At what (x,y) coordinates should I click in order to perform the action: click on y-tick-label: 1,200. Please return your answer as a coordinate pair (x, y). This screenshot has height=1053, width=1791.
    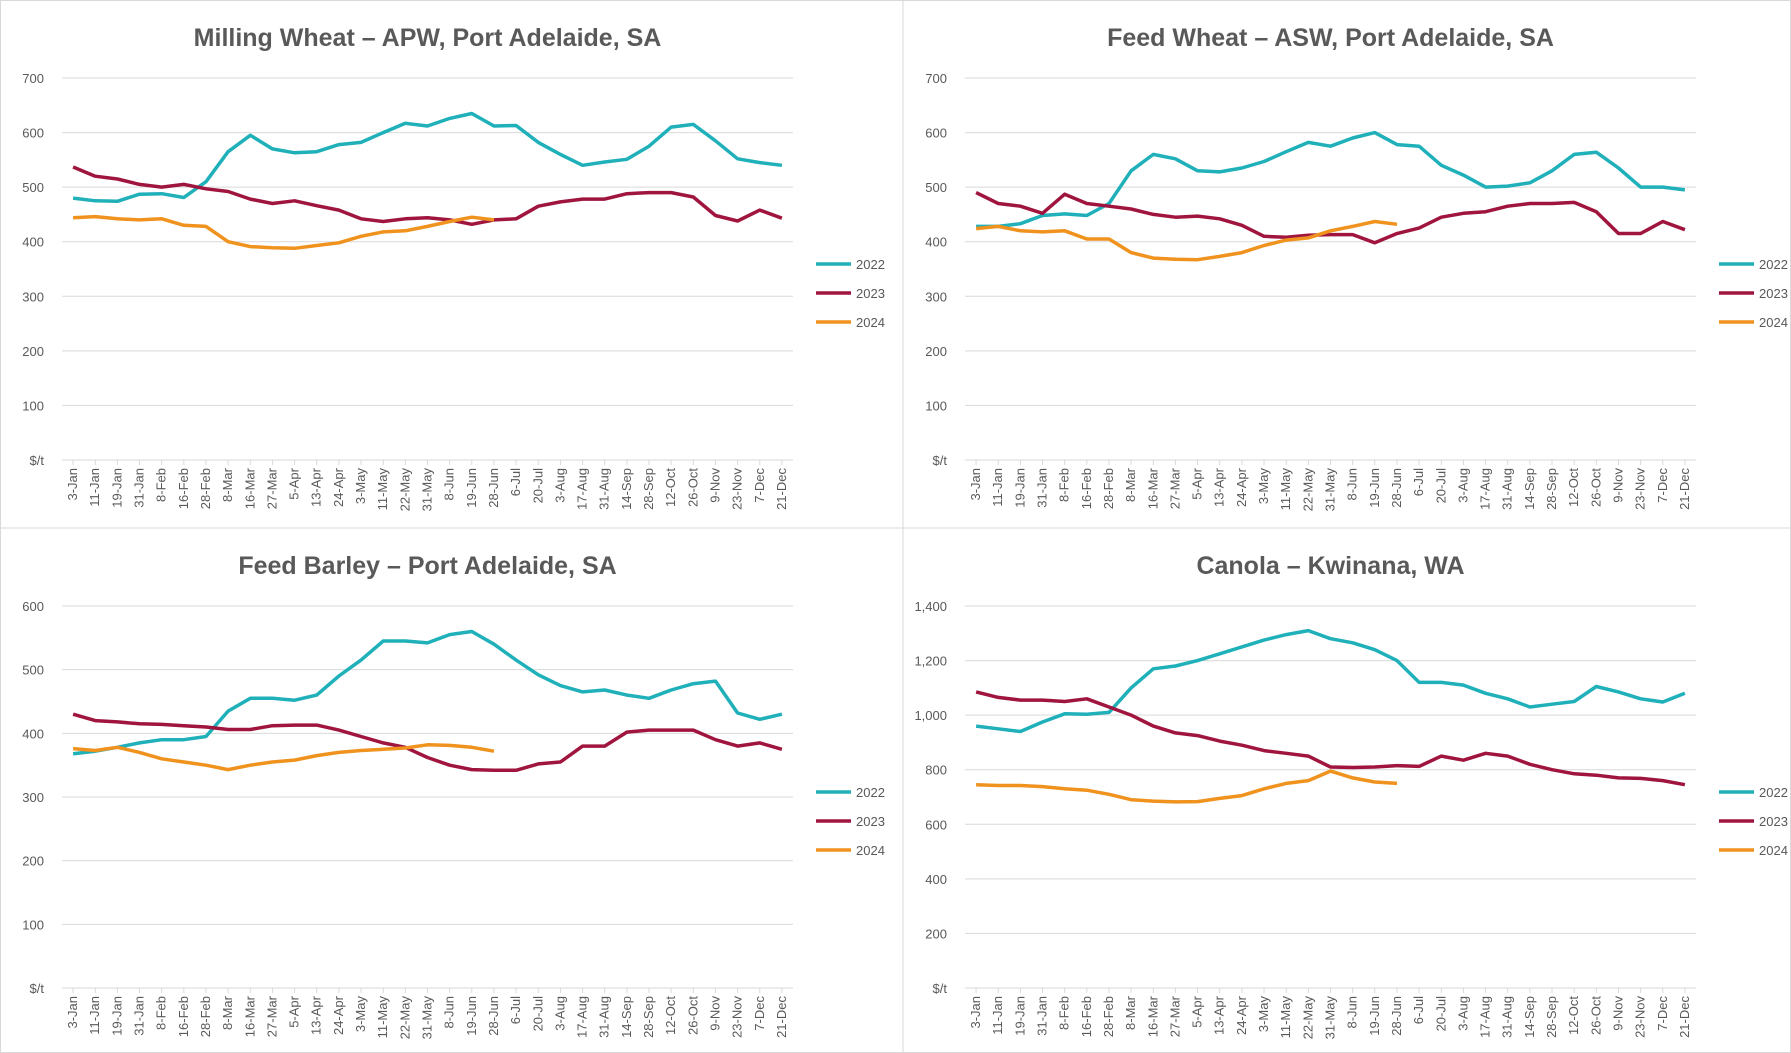
    Looking at the image, I should click on (930, 661).